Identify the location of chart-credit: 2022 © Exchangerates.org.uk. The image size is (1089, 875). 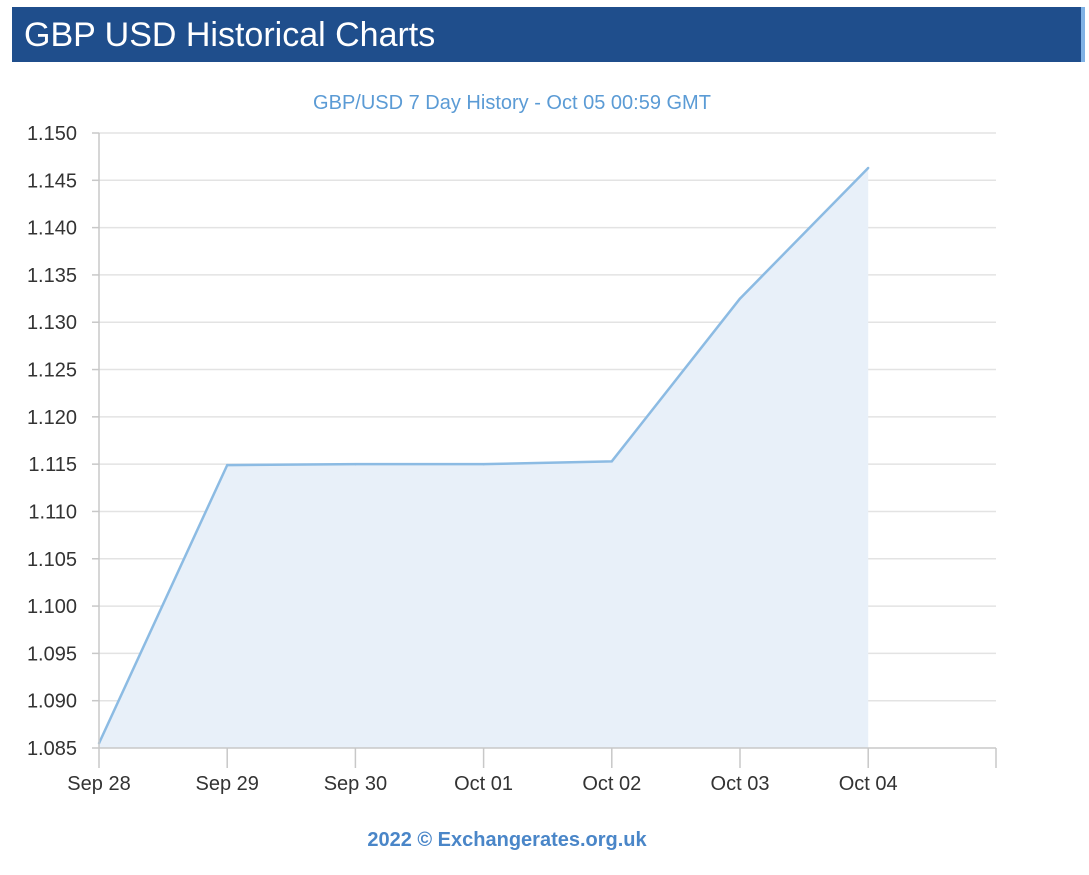
(507, 840).